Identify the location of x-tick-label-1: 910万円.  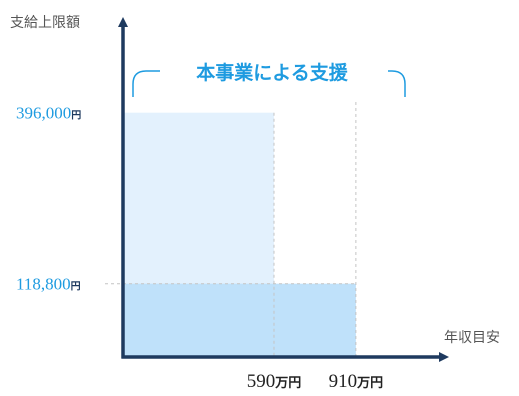
(356, 381).